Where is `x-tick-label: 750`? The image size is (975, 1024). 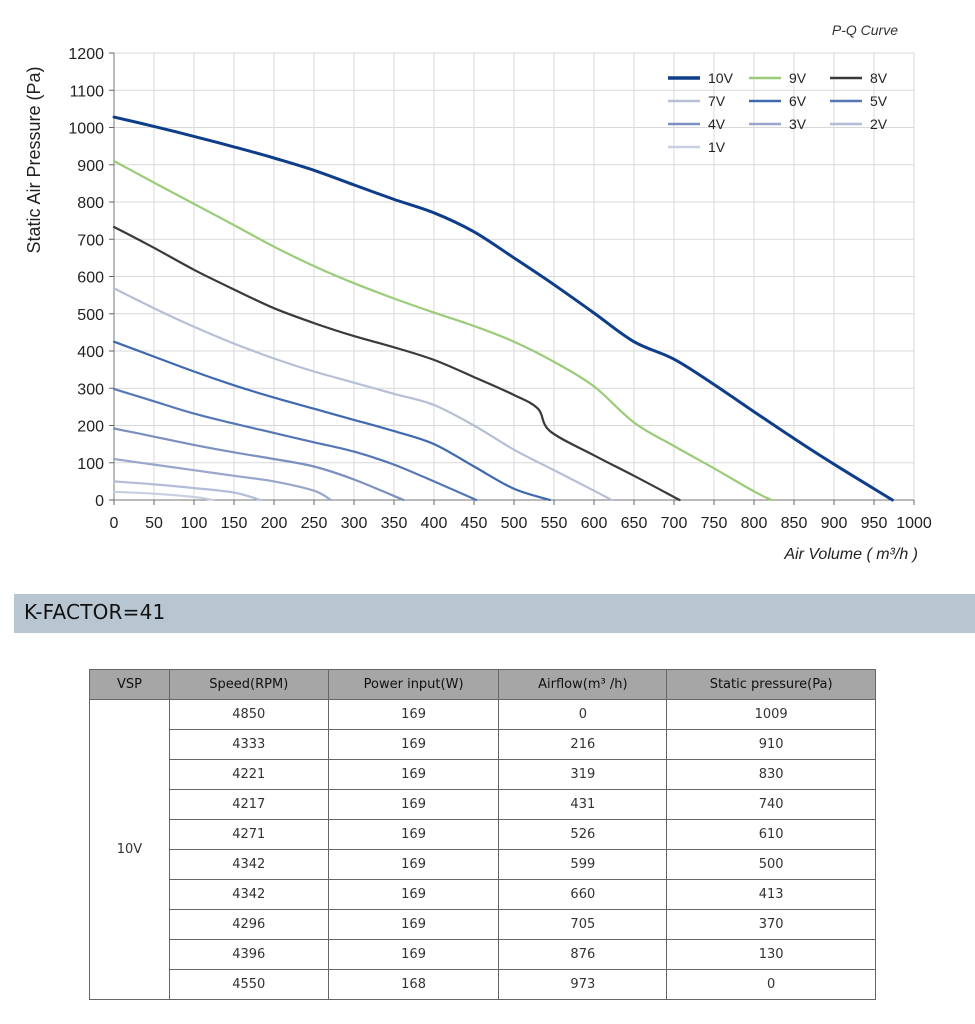 x-tick-label: 750 is located at coordinates (714, 523).